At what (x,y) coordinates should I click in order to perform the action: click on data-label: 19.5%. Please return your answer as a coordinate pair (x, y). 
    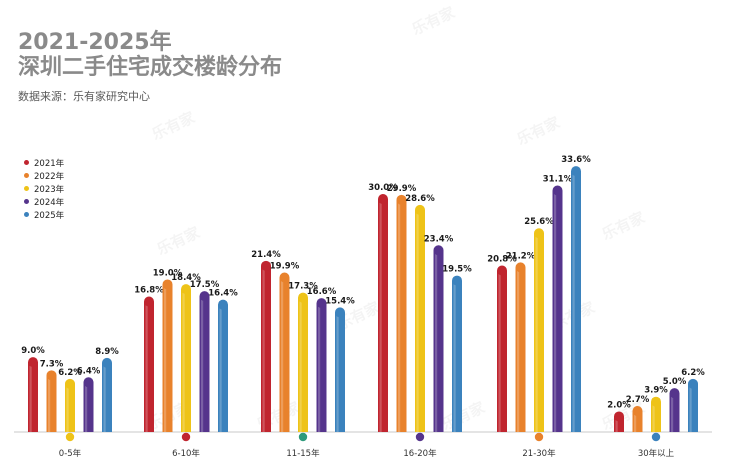
    Looking at the image, I should click on (457, 270).